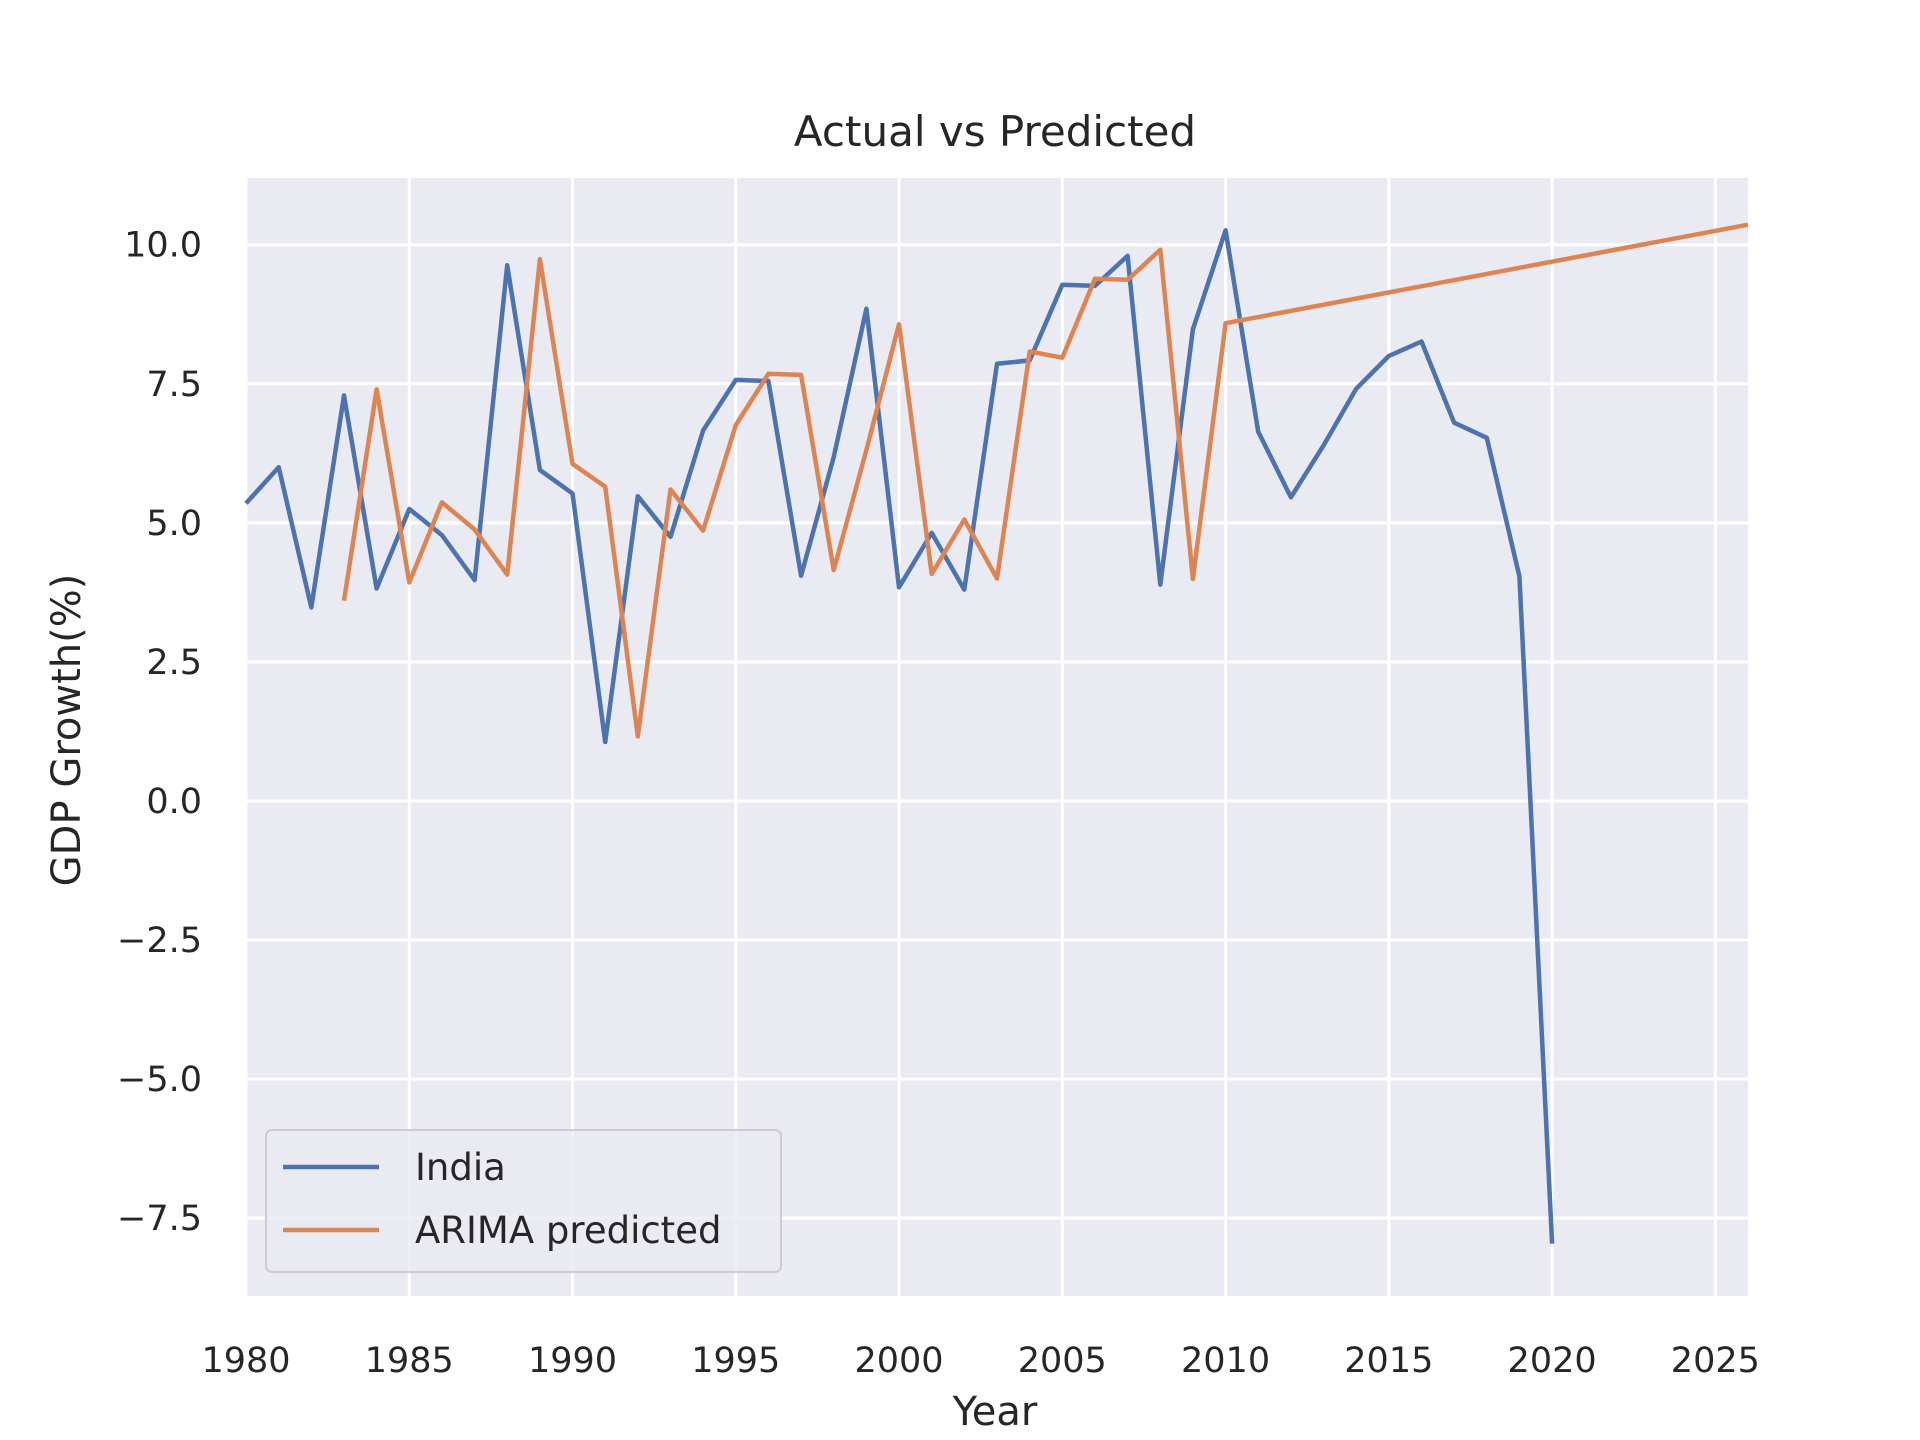  I want to click on y-tick-label: 5.0, so click(174, 524).